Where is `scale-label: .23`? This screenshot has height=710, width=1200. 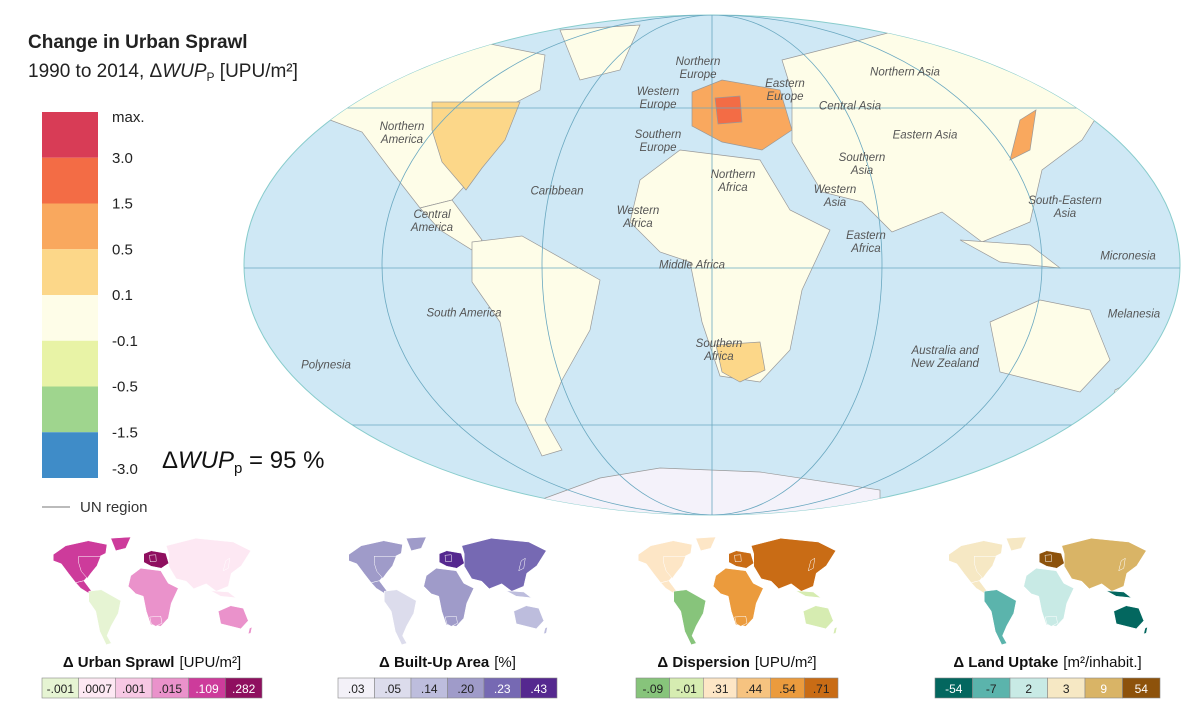
scale-label: .23 is located at coordinates (502, 689).